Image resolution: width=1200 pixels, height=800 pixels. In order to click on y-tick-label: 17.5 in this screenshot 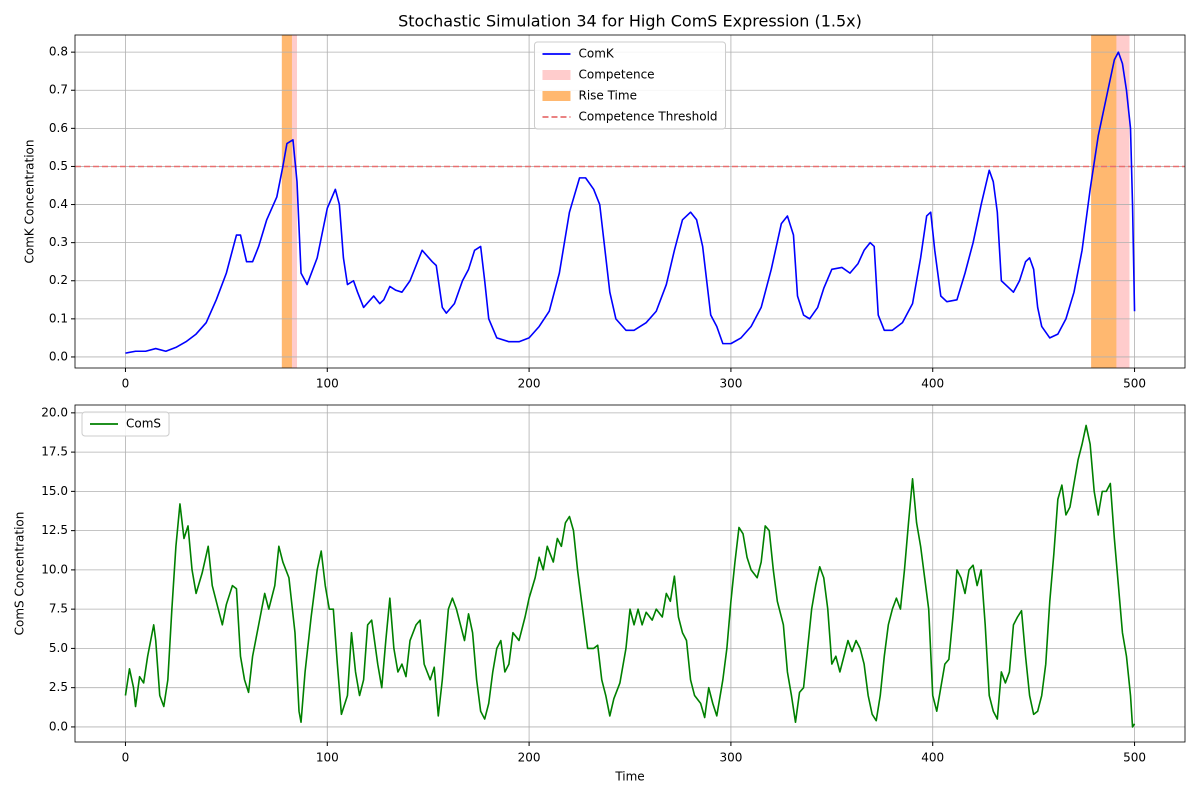, I will do `click(54, 452)`.